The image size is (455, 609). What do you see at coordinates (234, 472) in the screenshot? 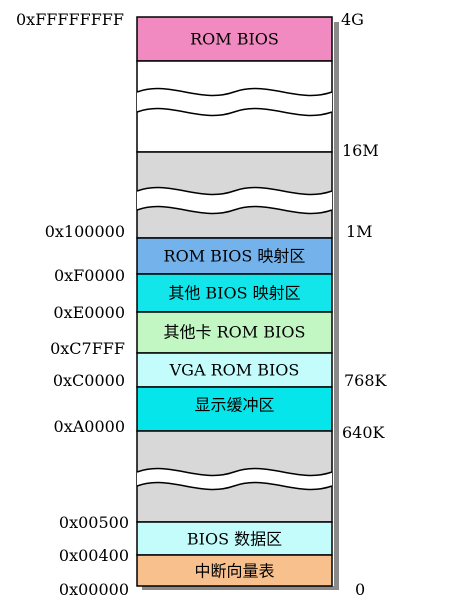
I see `break-line-lower-a` at bounding box center [234, 472].